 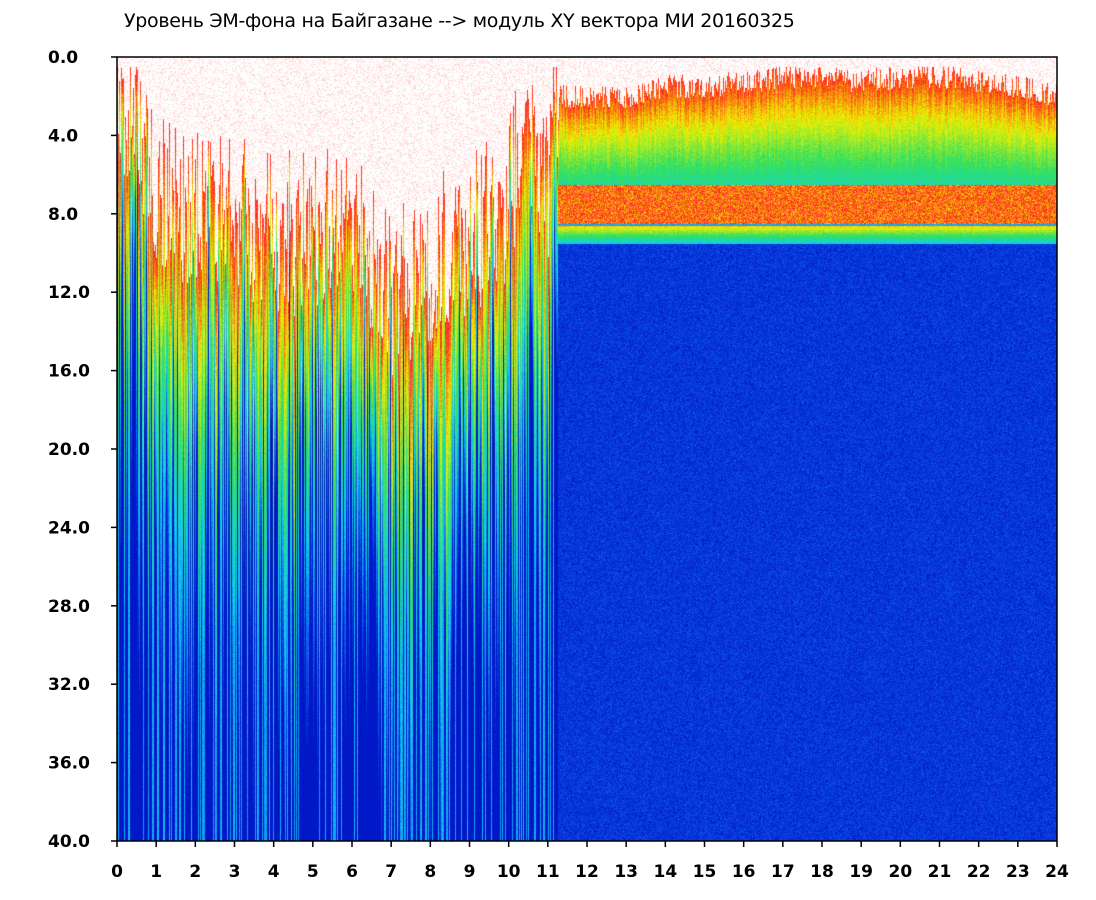 What do you see at coordinates (156, 872) in the screenshot?
I see `x-tick-label: 1` at bounding box center [156, 872].